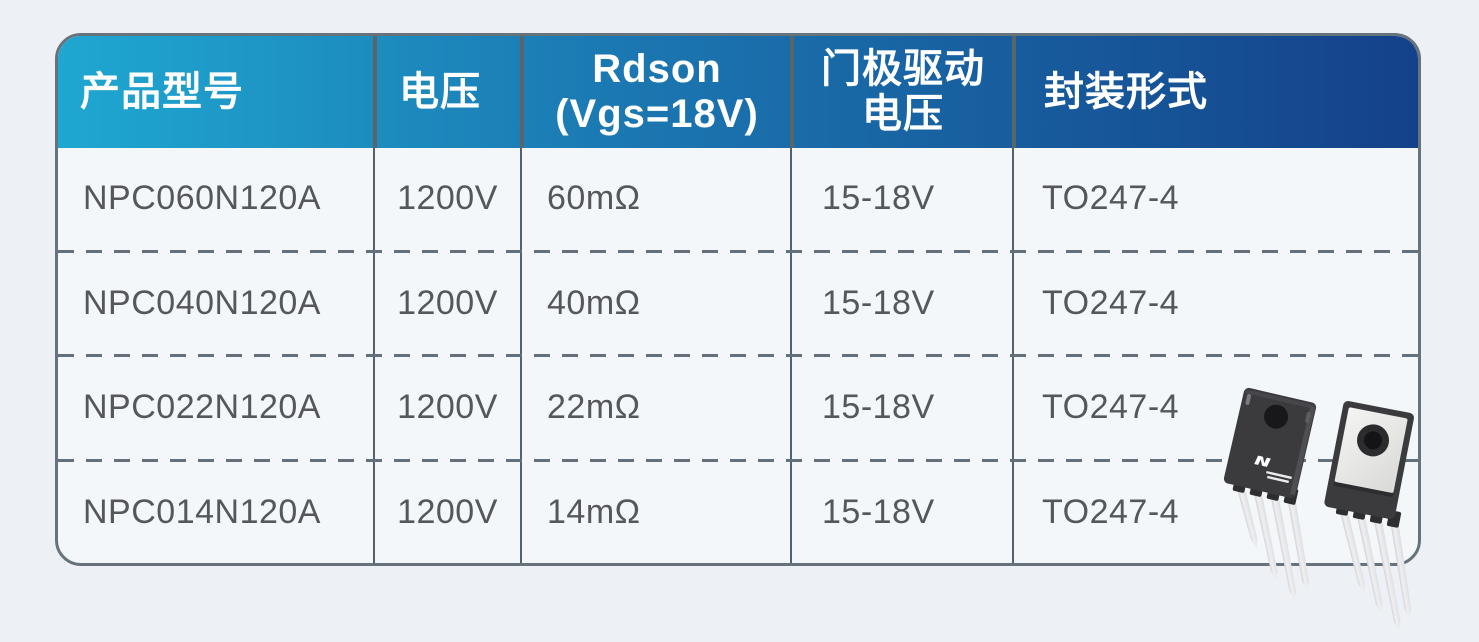  I want to click on header-cell-product-model: 产品型号, so click(215, 92).